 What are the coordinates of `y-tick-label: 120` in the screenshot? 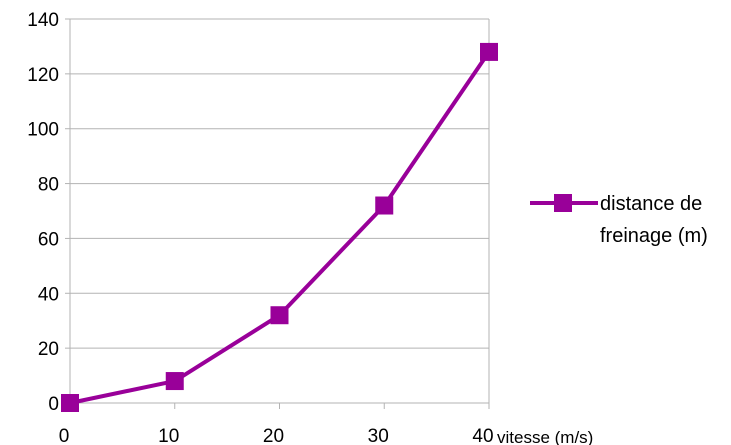 It's located at (43, 75).